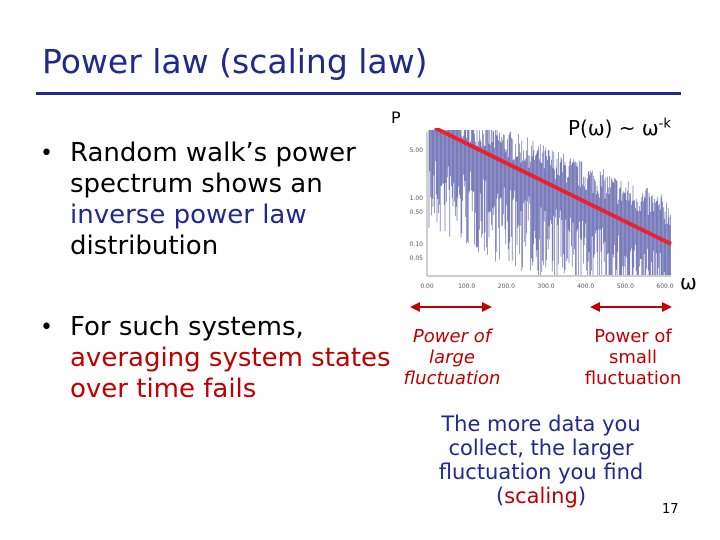  I want to click on bullet-text: For such systems,, so click(187, 327).